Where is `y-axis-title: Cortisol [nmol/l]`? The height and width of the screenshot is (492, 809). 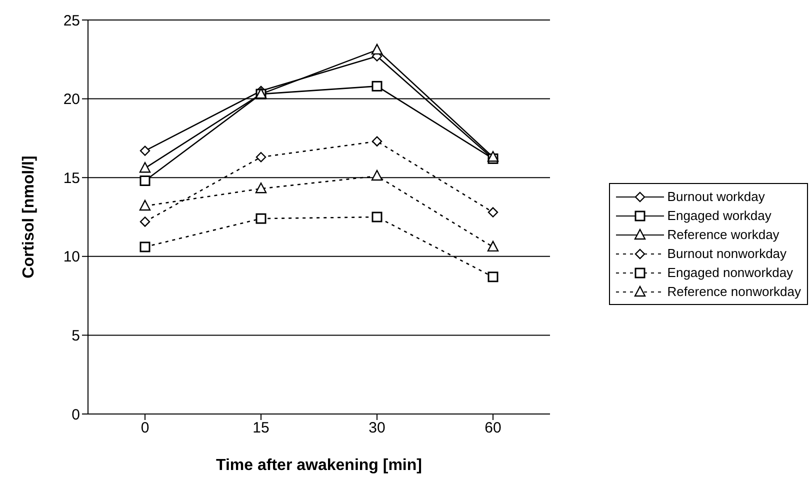
y-axis-title: Cortisol [nmol/l] is located at coordinates (29, 217).